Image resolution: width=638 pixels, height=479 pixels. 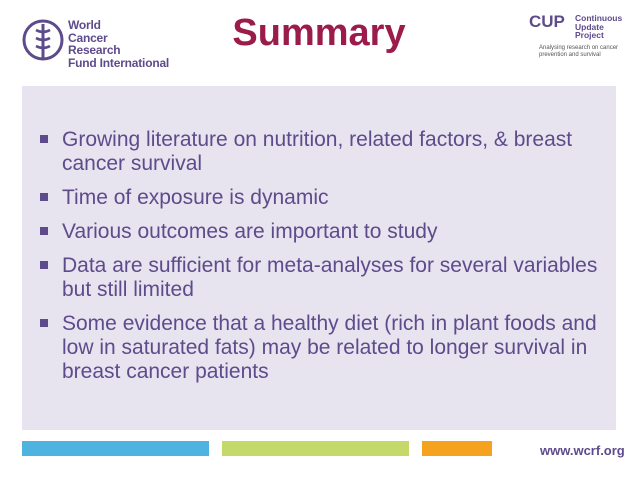 I want to click on footer-bar-green, so click(x=315, y=448).